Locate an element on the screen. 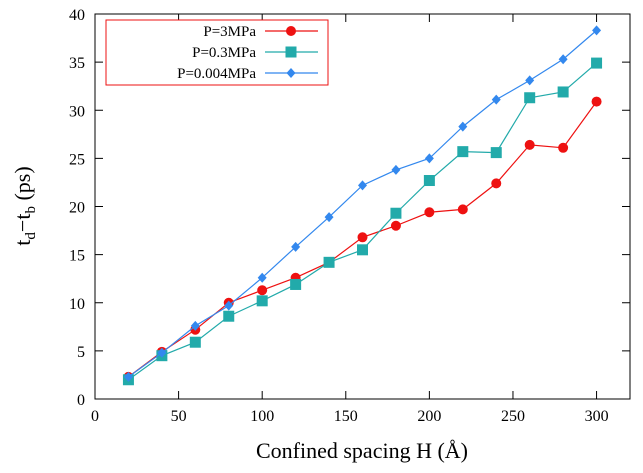  x-axis-label: Confined spacing H (Å) is located at coordinates (362, 450).